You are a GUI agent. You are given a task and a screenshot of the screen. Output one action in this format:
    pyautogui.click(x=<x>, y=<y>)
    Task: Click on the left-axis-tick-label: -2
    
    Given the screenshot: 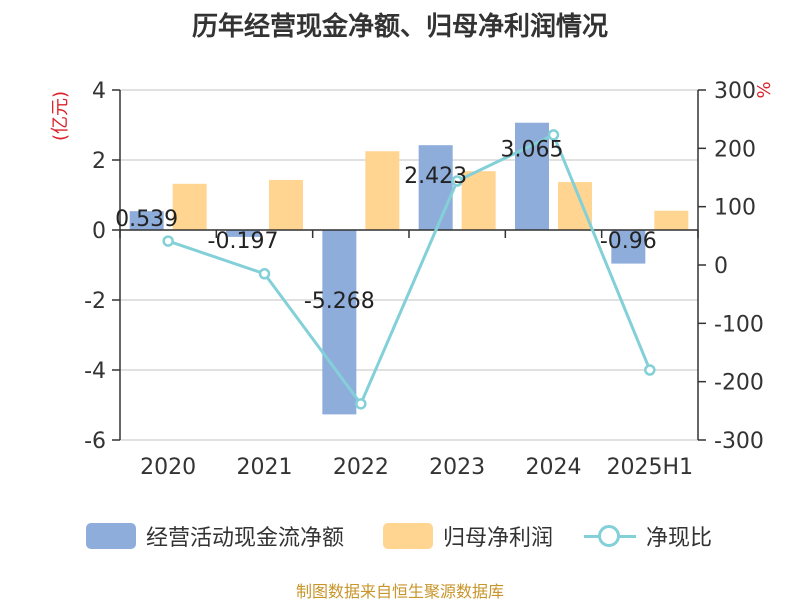 What is the action you would take?
    pyautogui.click(x=95, y=301)
    